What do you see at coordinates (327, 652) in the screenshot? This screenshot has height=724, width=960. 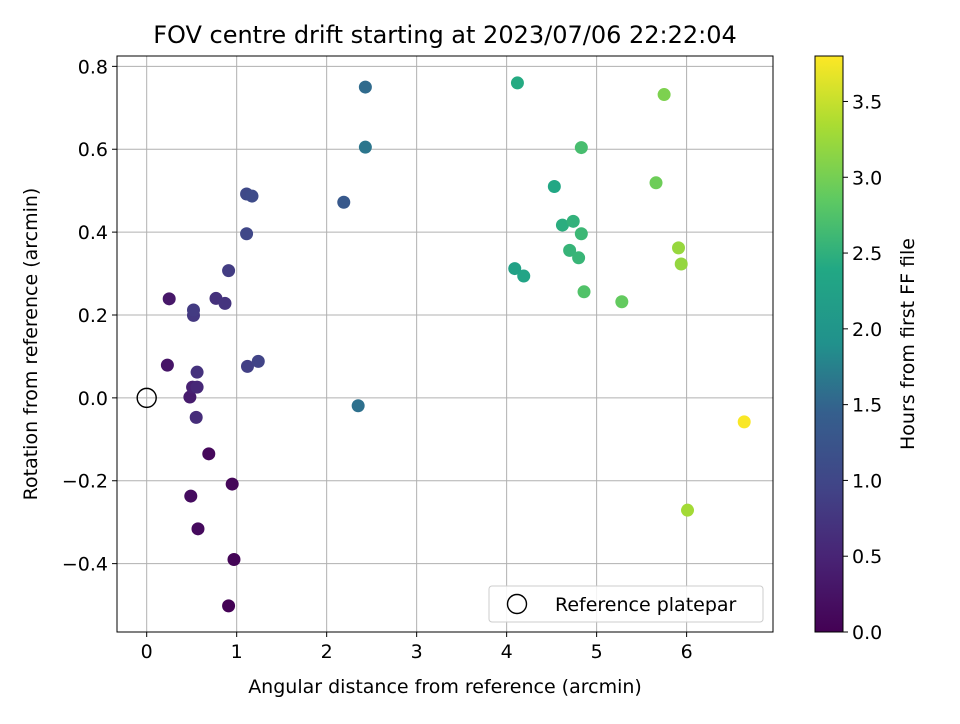 I see `x-tick-label: 2` at bounding box center [327, 652].